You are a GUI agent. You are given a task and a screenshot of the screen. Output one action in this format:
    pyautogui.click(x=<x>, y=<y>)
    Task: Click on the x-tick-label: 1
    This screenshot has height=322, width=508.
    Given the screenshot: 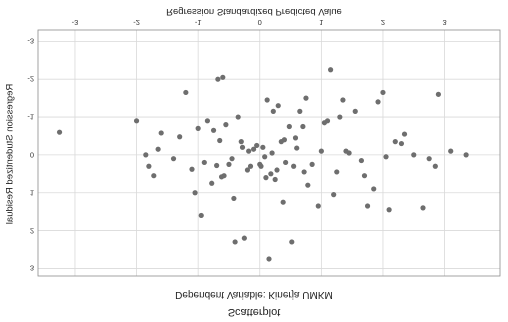 What is the action you would take?
    pyautogui.click(x=321, y=22)
    